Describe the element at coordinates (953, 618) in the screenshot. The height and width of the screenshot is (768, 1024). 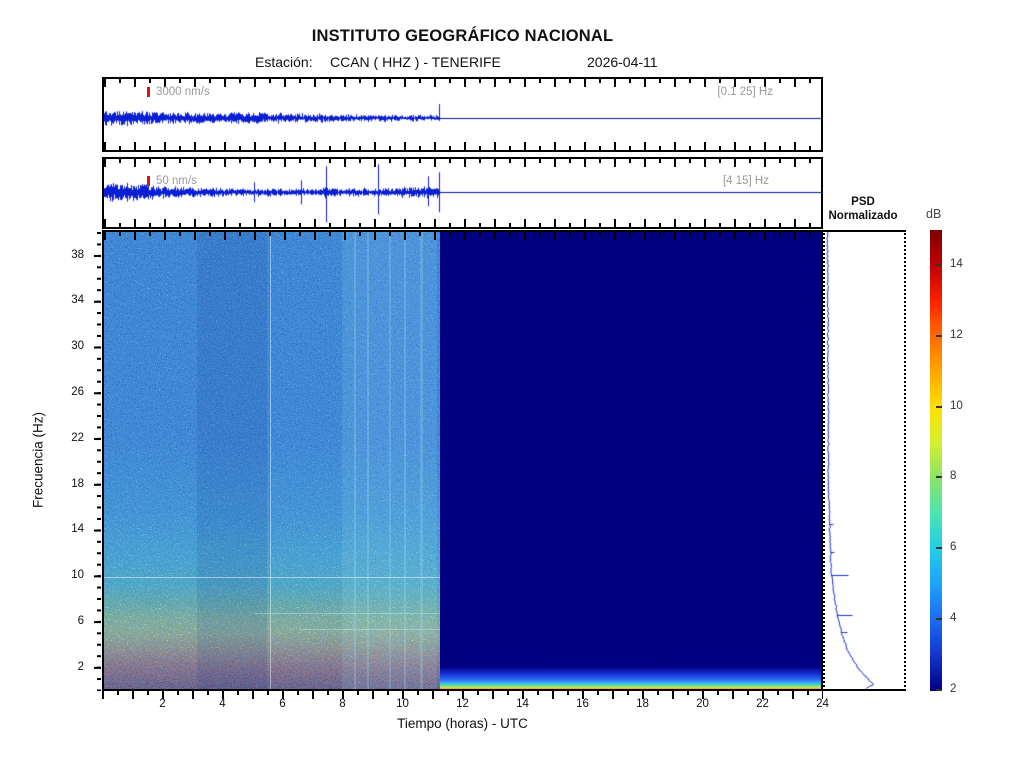
I see `colorbar-tick-label: 4` at that location.